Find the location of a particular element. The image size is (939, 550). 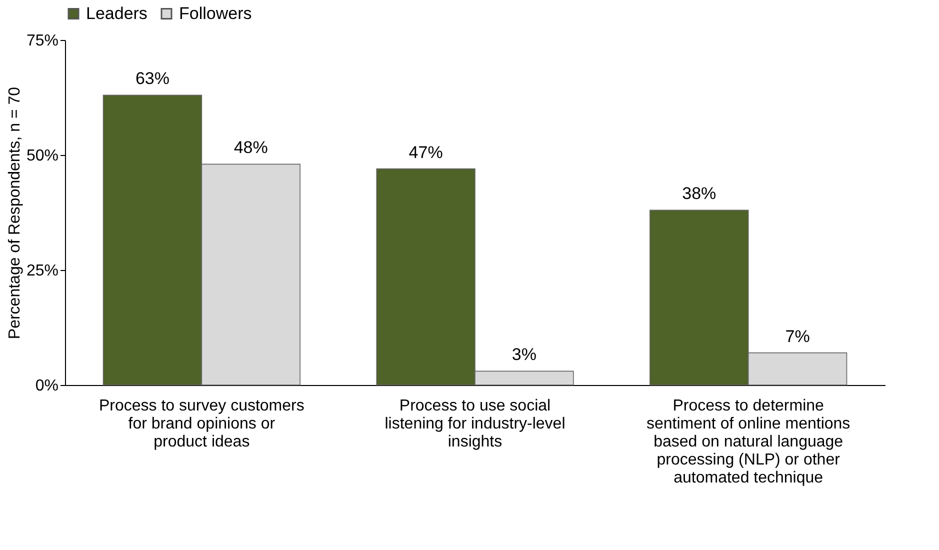

data-label: 38% is located at coordinates (699, 194).